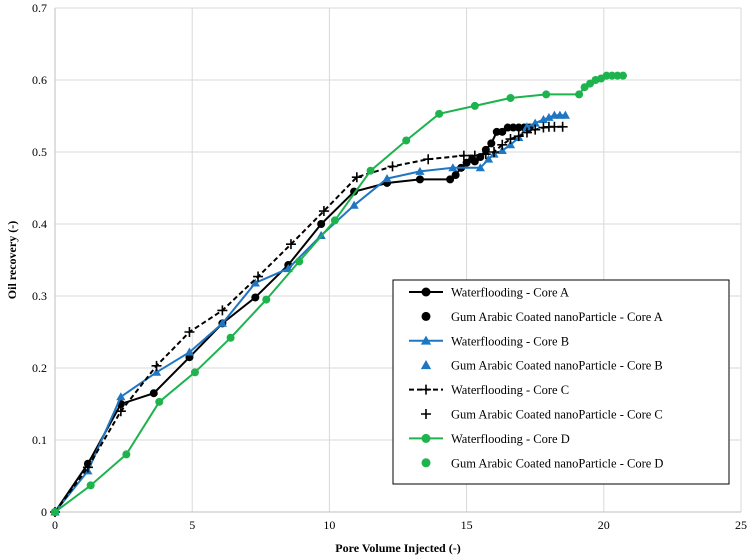 Image resolution: width=750 pixels, height=559 pixels. Describe the element at coordinates (39, 8) in the screenshot. I see `y-tick-label: 0.7` at that location.